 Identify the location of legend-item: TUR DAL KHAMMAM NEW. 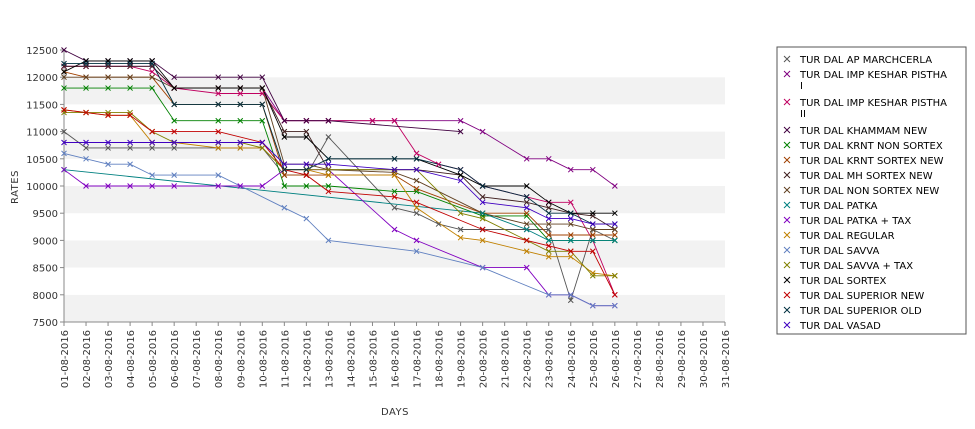
(855, 131).